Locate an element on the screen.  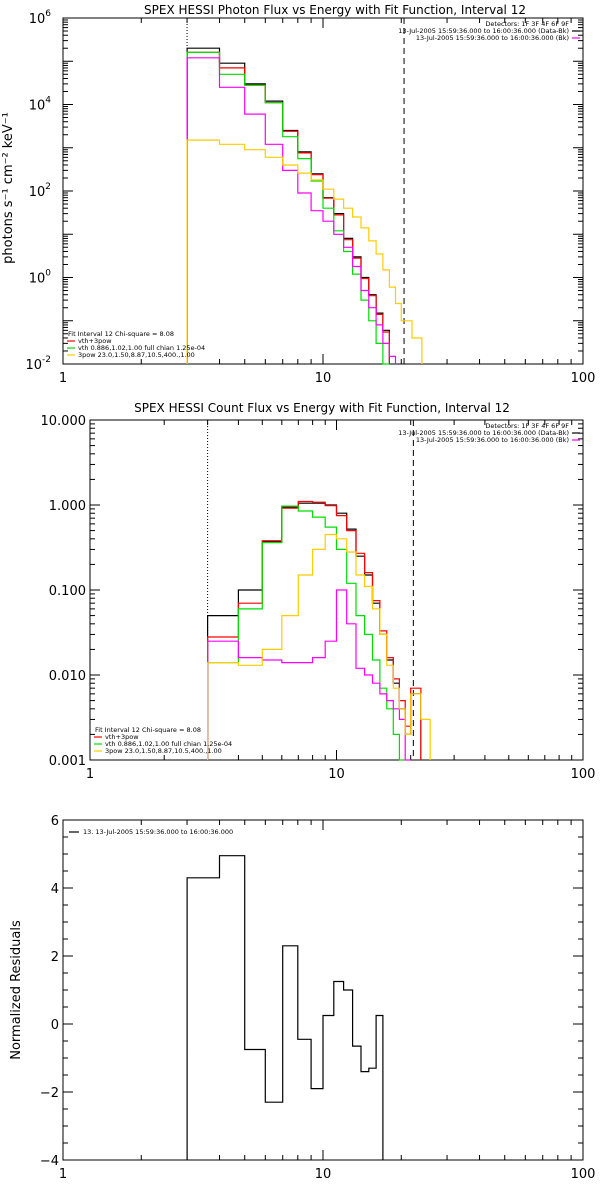
y-tick-label: 0.100 is located at coordinates (67, 591).